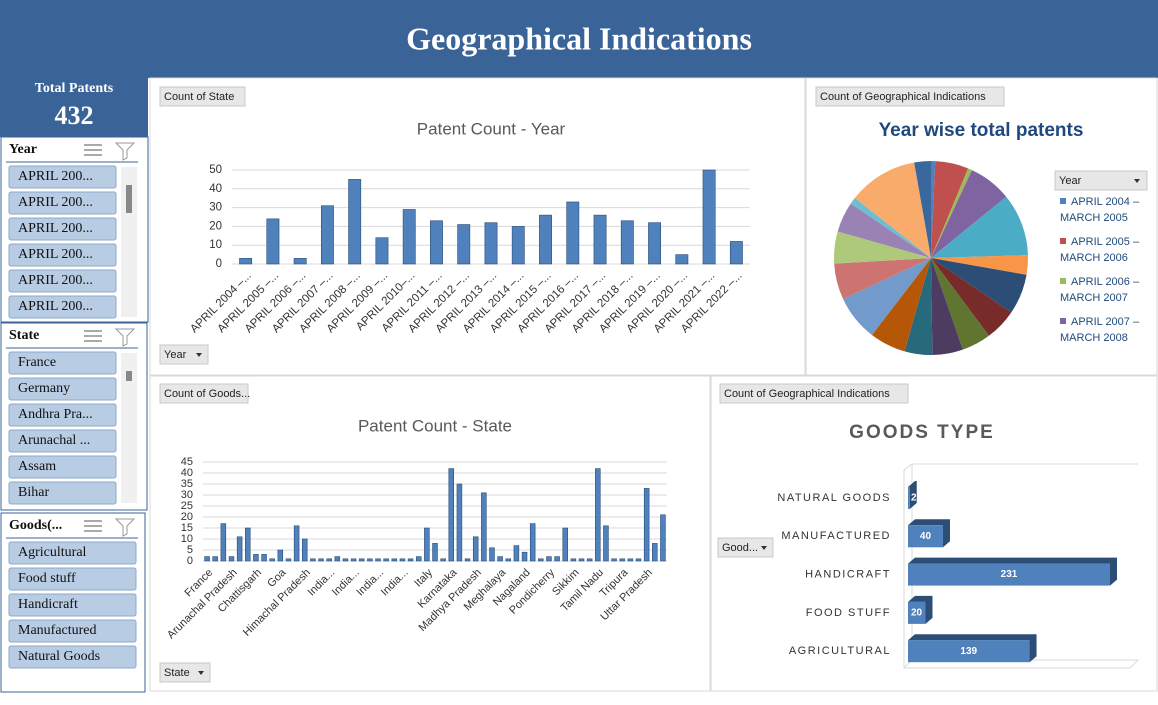 The height and width of the screenshot is (705, 1158). What do you see at coordinates (199, 97) in the screenshot?
I see `value-button-label: Count of State` at bounding box center [199, 97].